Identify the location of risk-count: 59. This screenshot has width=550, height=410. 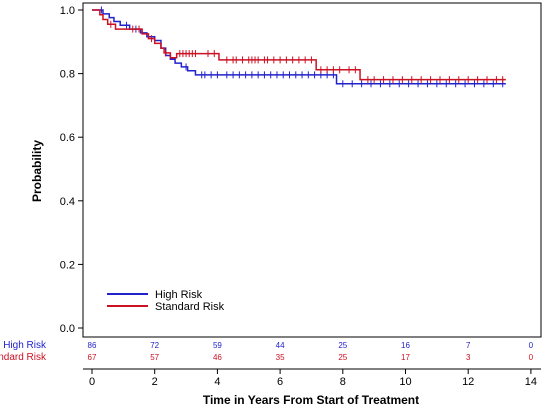
(217, 345).